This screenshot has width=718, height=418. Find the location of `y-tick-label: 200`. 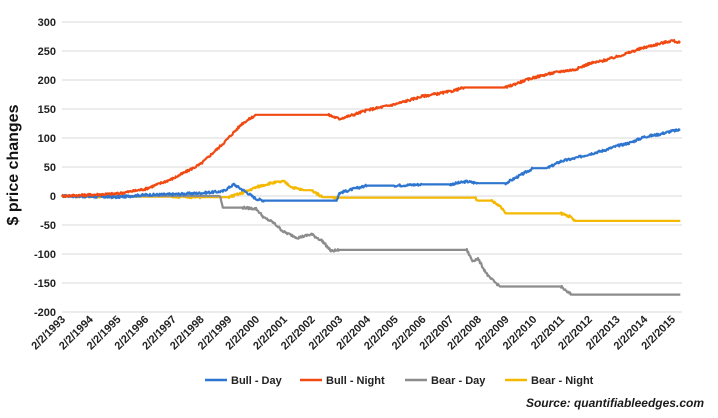

y-tick-label: 200 is located at coordinates (47, 81).